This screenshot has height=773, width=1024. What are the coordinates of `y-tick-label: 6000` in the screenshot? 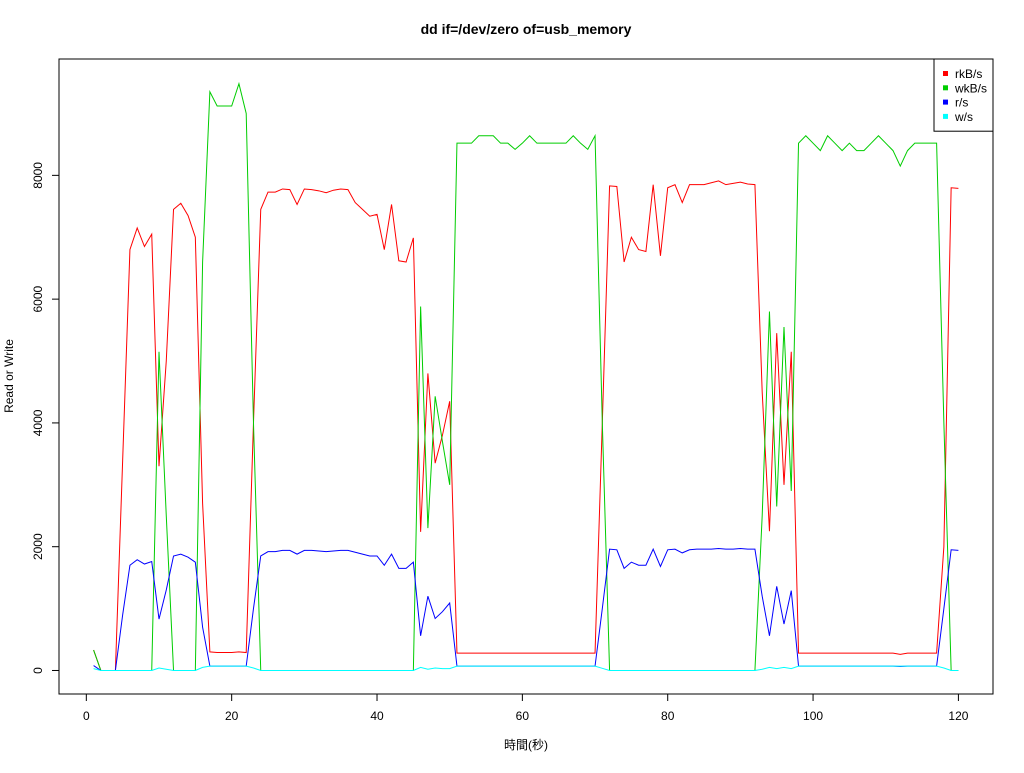 It's located at (38, 298).